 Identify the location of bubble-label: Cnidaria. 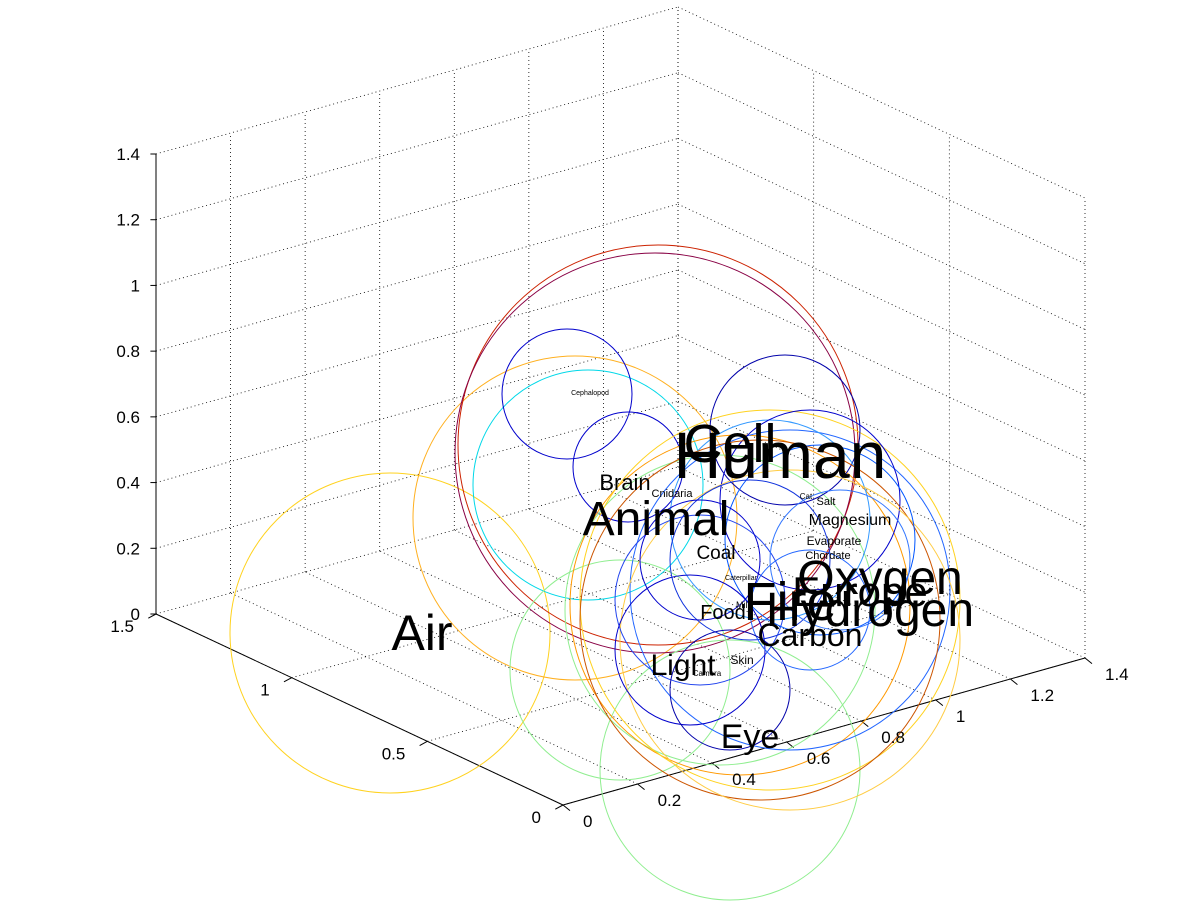
(673, 494).